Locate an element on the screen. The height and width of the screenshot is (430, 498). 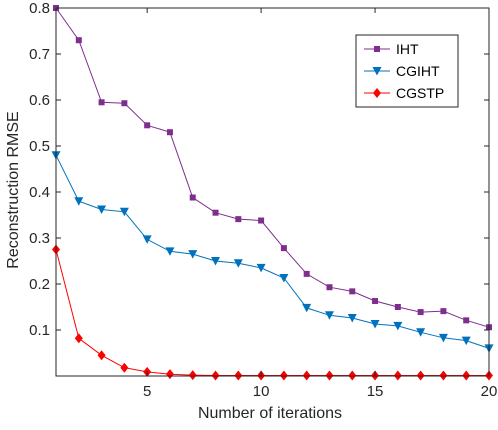
legend-label-iht: IHT is located at coordinates (407, 49).